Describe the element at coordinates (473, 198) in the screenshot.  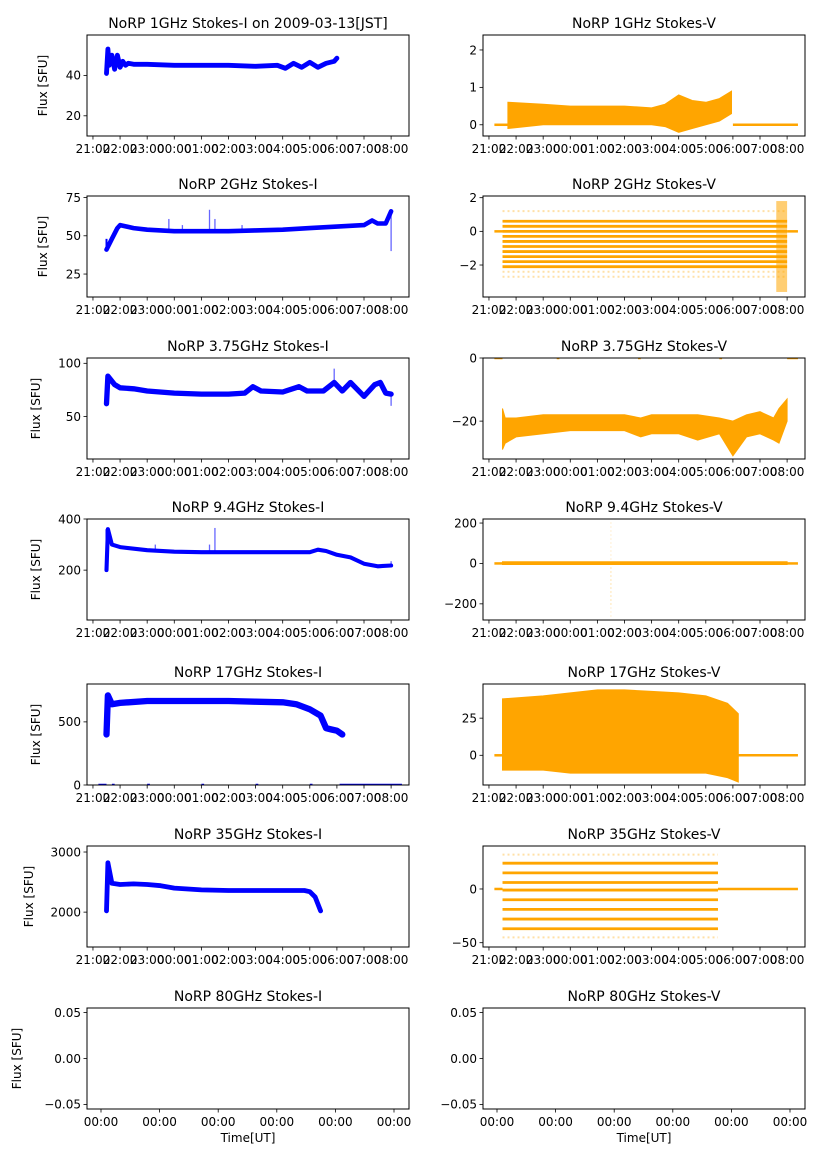
I see `y-tick-label: 2` at that location.